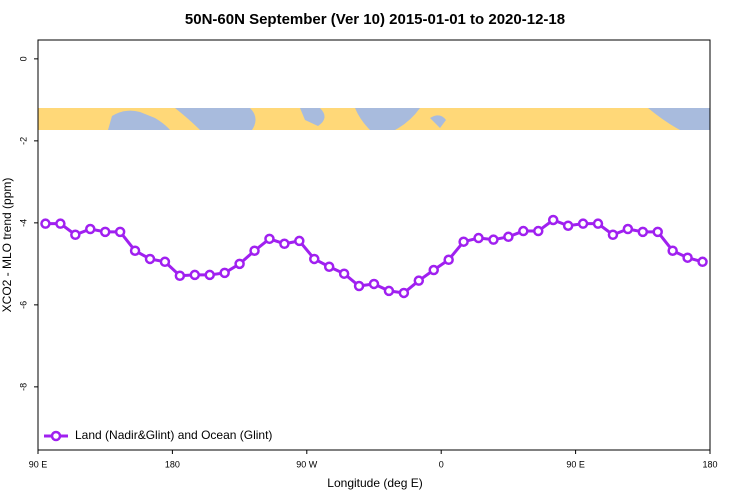 The image size is (750, 500). What do you see at coordinates (23, 141) in the screenshot?
I see `y-tick-label: -2` at bounding box center [23, 141].